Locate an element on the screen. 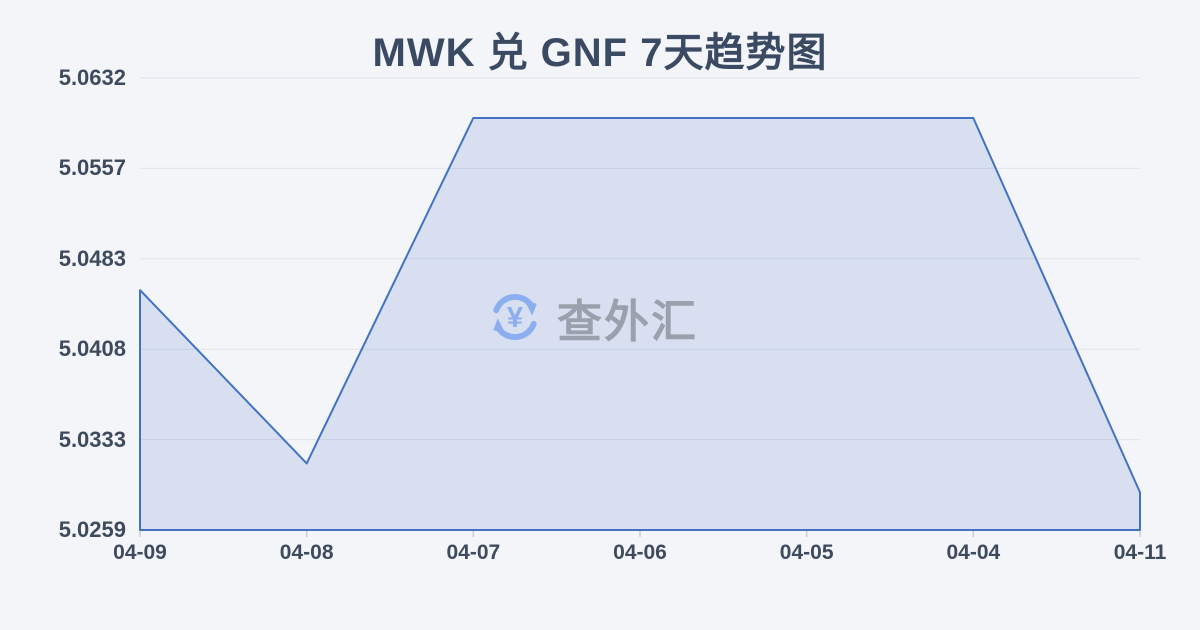  x-tick-label: 04-06 is located at coordinates (640, 552).